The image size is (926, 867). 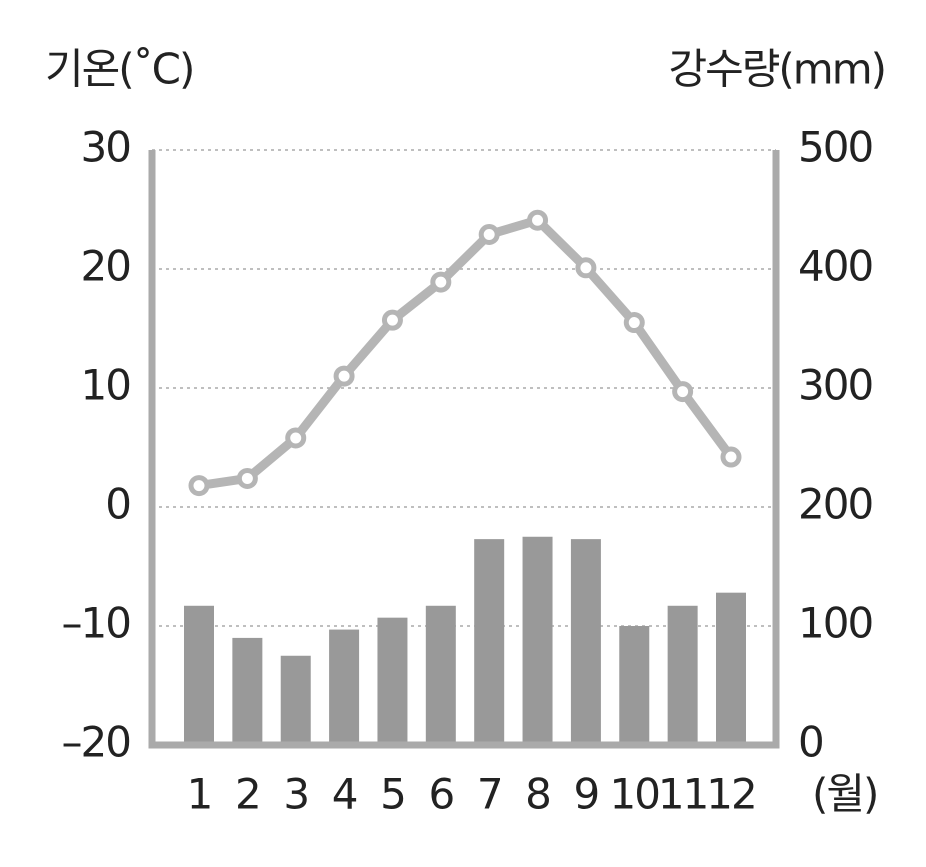 What do you see at coordinates (105, 147) in the screenshot?
I see `y-tick-label: 30` at bounding box center [105, 147].